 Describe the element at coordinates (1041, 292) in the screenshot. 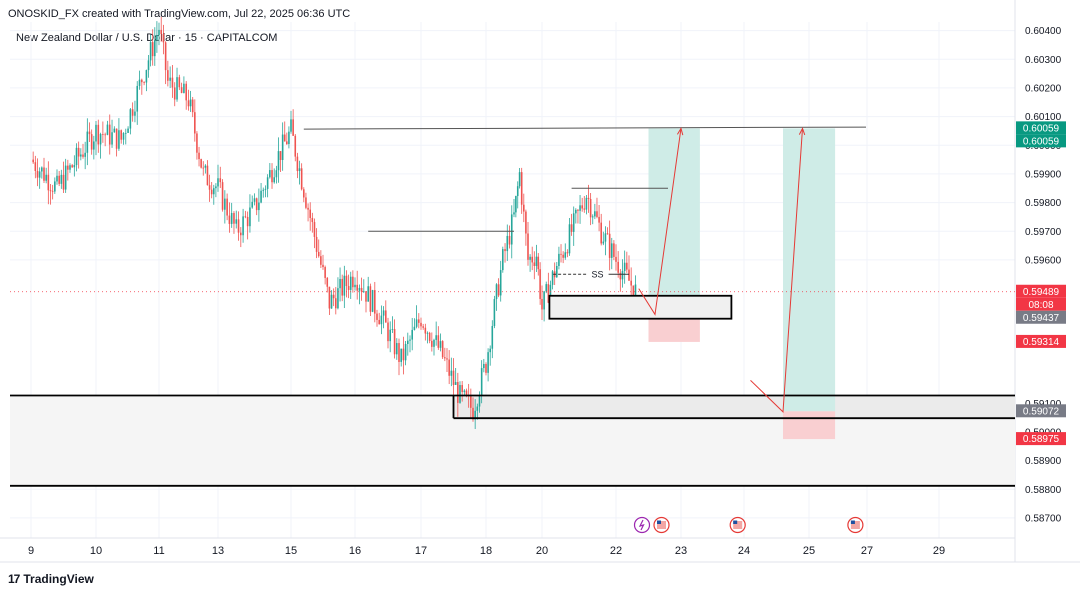

I see `price-label: 0.59489` at that location.